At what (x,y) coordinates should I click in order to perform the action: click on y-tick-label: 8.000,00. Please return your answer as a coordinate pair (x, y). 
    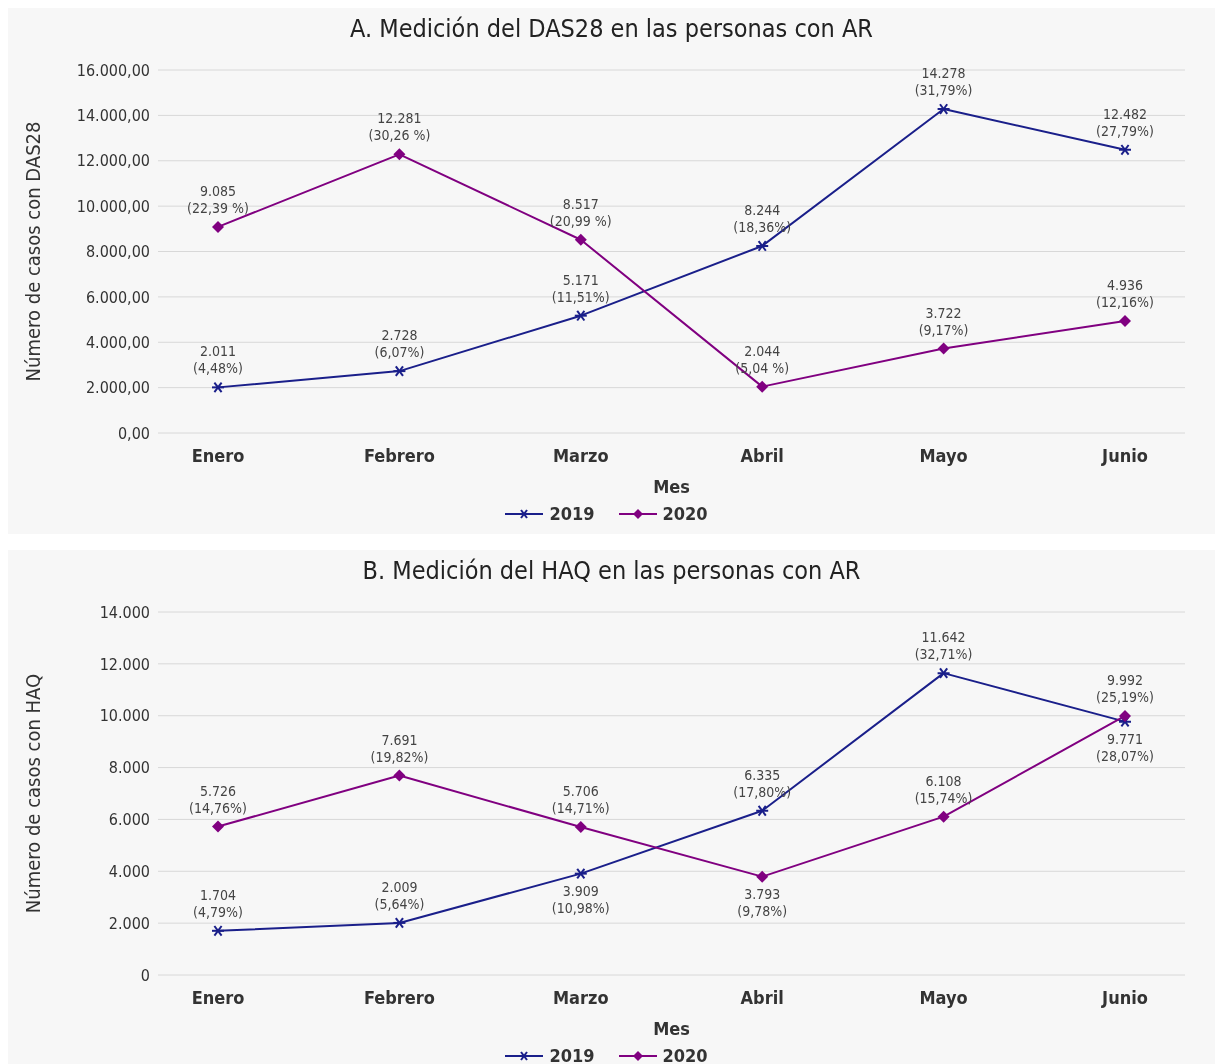
    Looking at the image, I should click on (117, 252).